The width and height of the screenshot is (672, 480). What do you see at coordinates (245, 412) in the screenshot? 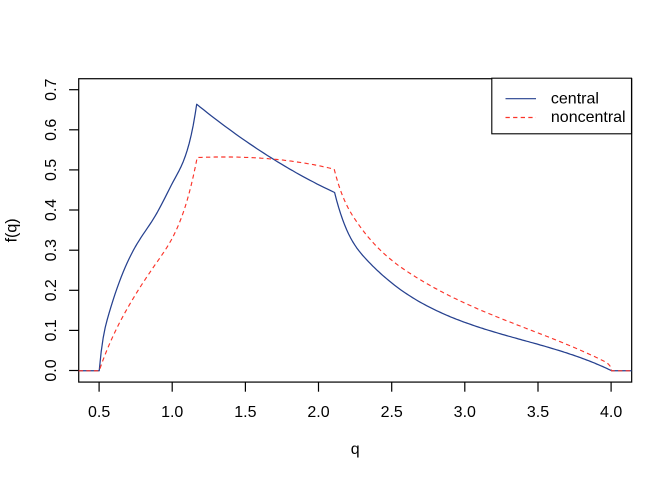
I see `svg-text: 1.5` at bounding box center [245, 412].